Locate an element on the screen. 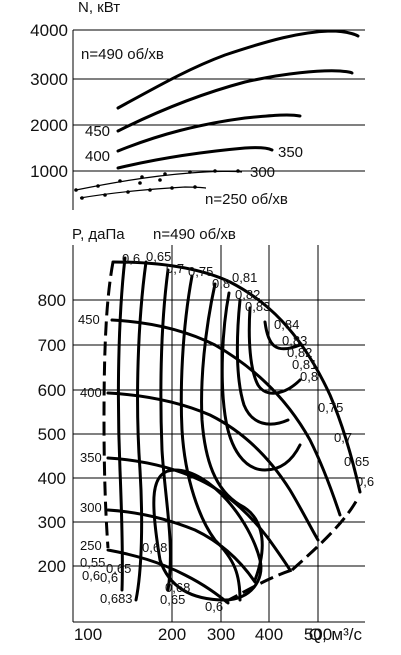  eff-bottom-0,68: 0,68 is located at coordinates (177, 587).